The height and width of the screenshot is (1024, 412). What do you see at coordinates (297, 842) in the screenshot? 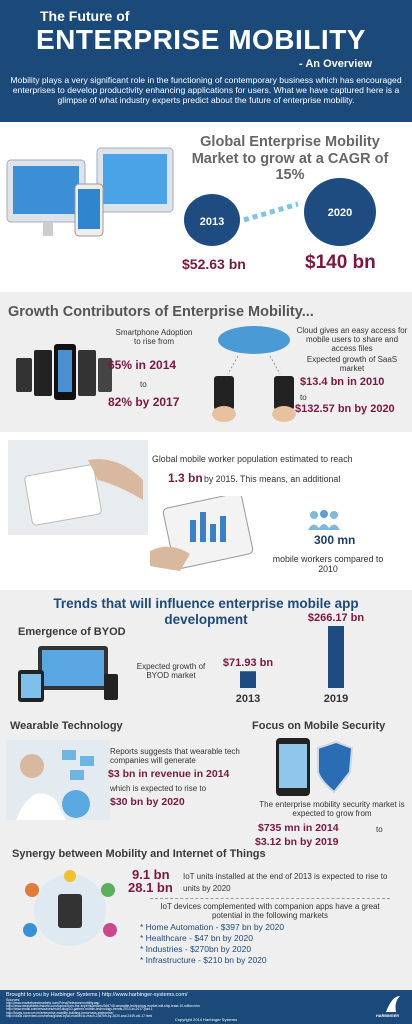
I see `security-figure2: $3.12 bn by 2019` at bounding box center [297, 842].